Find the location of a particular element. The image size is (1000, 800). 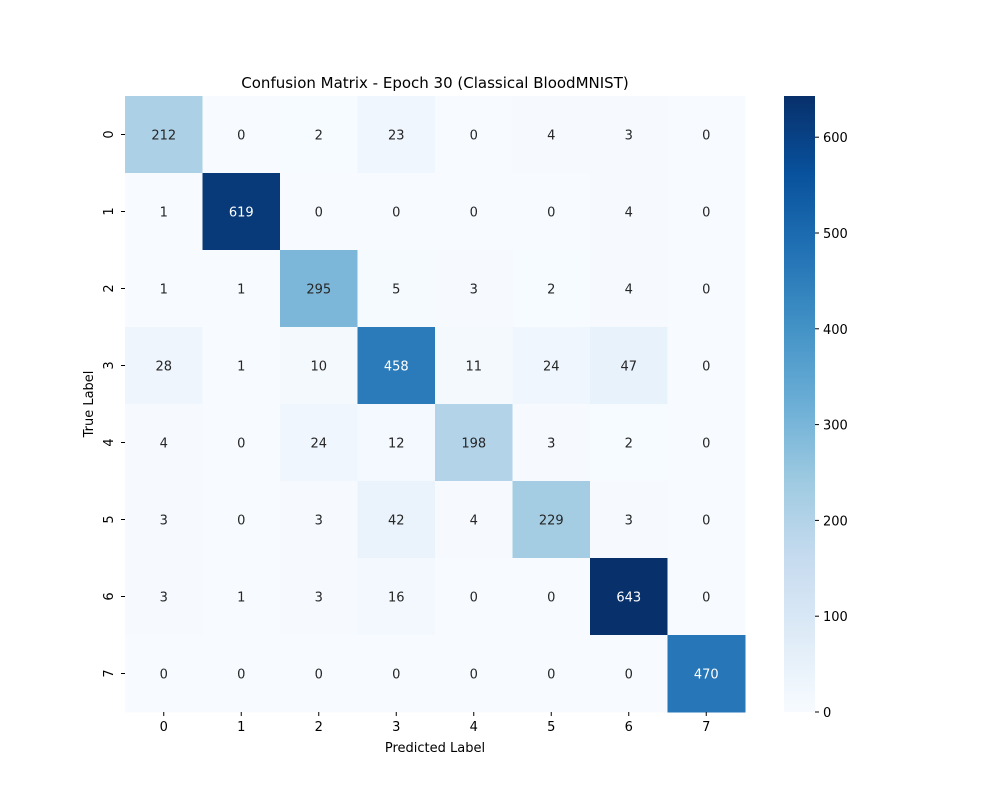

cell-value-label: 28 is located at coordinates (163, 367).